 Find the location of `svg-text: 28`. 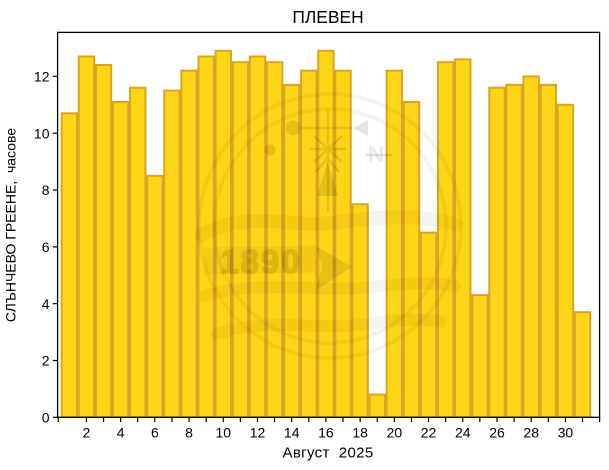

svg-text: 28 is located at coordinates (531, 433).